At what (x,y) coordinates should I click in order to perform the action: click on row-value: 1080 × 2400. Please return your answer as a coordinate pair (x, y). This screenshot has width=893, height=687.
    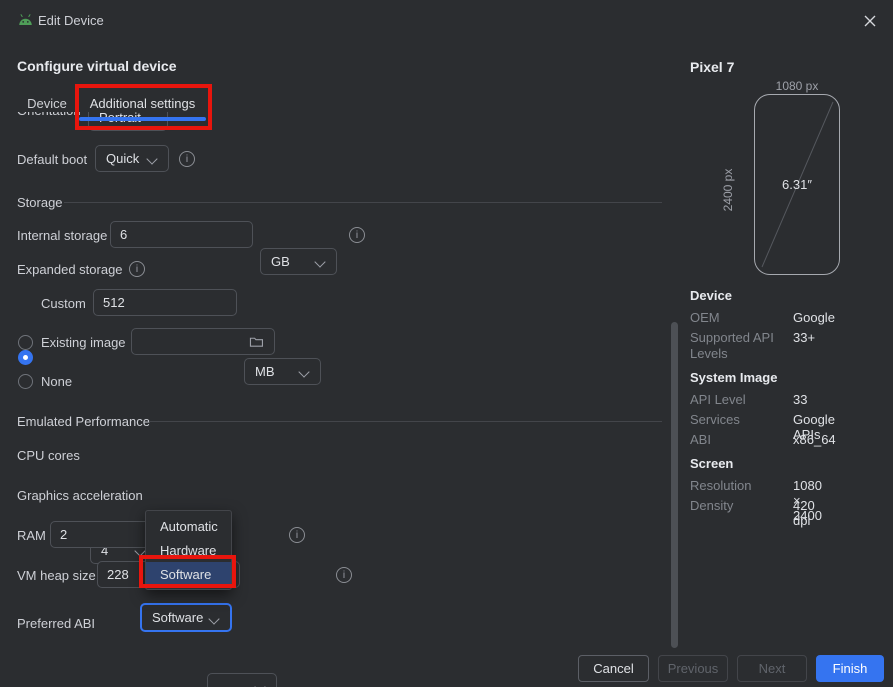
    Looking at the image, I should click on (807, 500).